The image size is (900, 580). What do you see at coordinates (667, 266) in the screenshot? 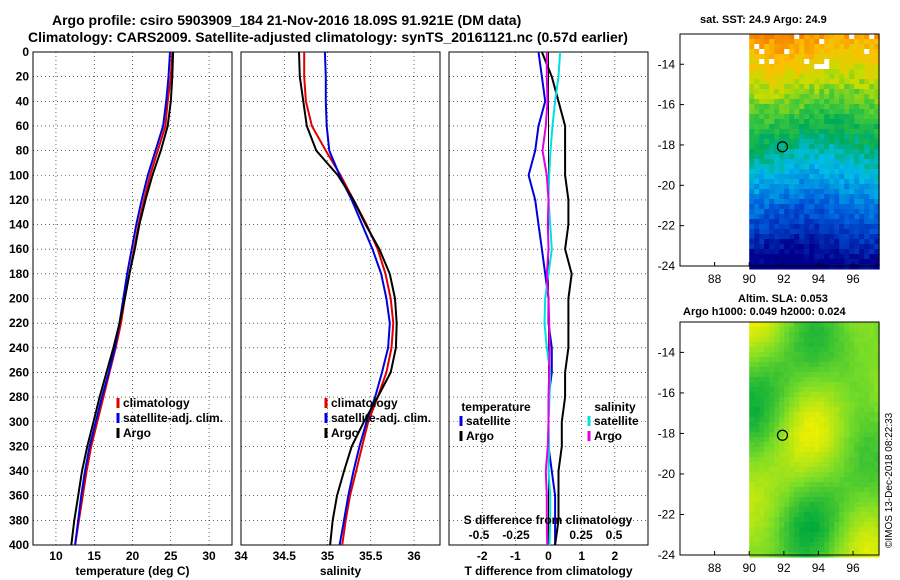
I see `sst_map-ytick-label: -24` at bounding box center [667, 266].